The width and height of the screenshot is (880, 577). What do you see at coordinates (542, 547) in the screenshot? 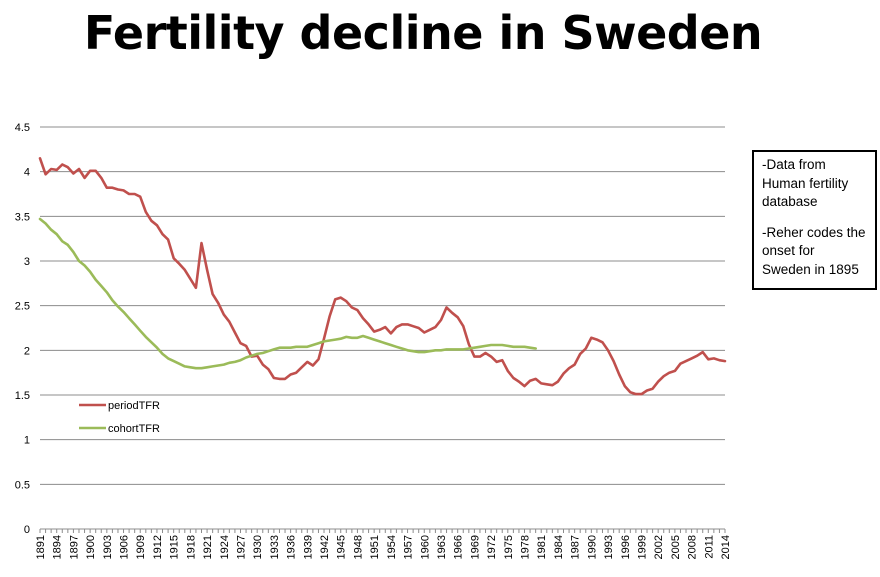
I see `x-tick-label: 1981` at bounding box center [542, 547].